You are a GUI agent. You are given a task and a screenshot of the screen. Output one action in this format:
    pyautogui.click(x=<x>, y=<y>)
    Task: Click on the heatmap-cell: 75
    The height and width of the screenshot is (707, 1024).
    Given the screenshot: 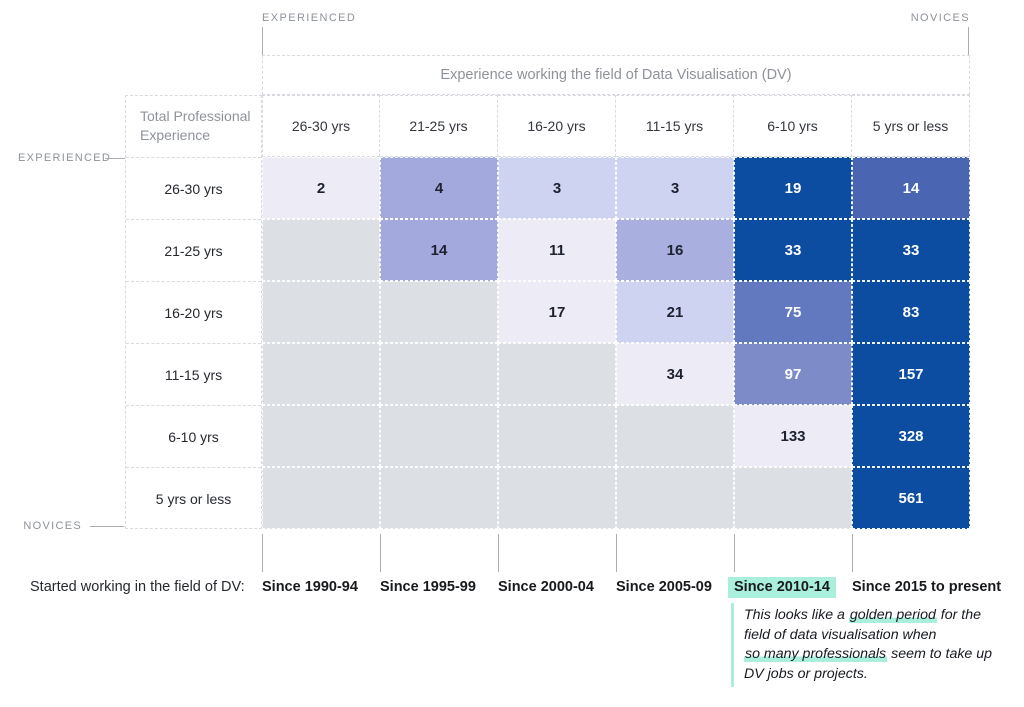 What is the action you would take?
    pyautogui.click(x=793, y=312)
    